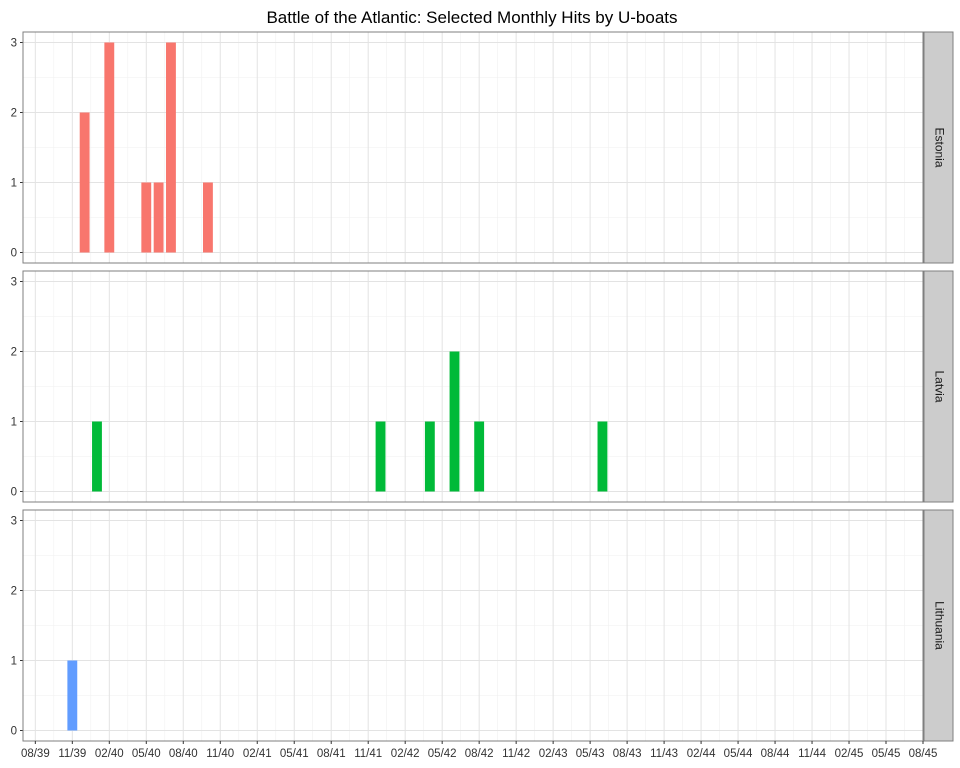 The width and height of the screenshot is (960, 768). Describe the element at coordinates (812, 754) in the screenshot. I see `x-tick-label: 11/44` at that location.